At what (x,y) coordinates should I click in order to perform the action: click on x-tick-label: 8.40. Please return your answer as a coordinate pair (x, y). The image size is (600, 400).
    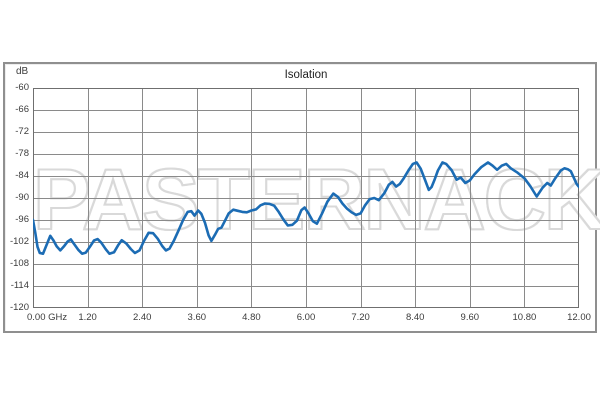
    Looking at the image, I should click on (415, 317).